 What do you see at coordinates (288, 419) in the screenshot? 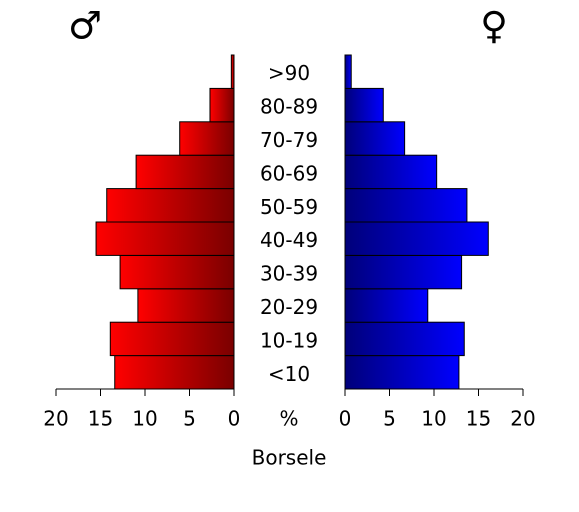
I see `unit-label: %` at bounding box center [288, 419].